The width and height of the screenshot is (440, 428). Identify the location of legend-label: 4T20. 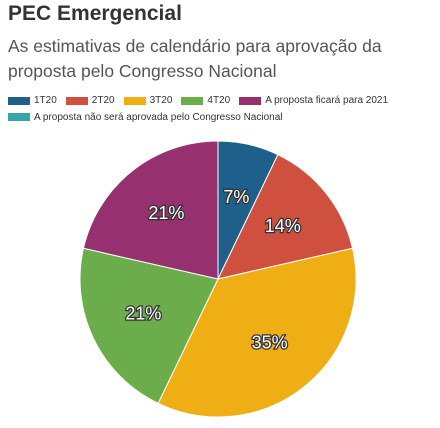
(219, 100).